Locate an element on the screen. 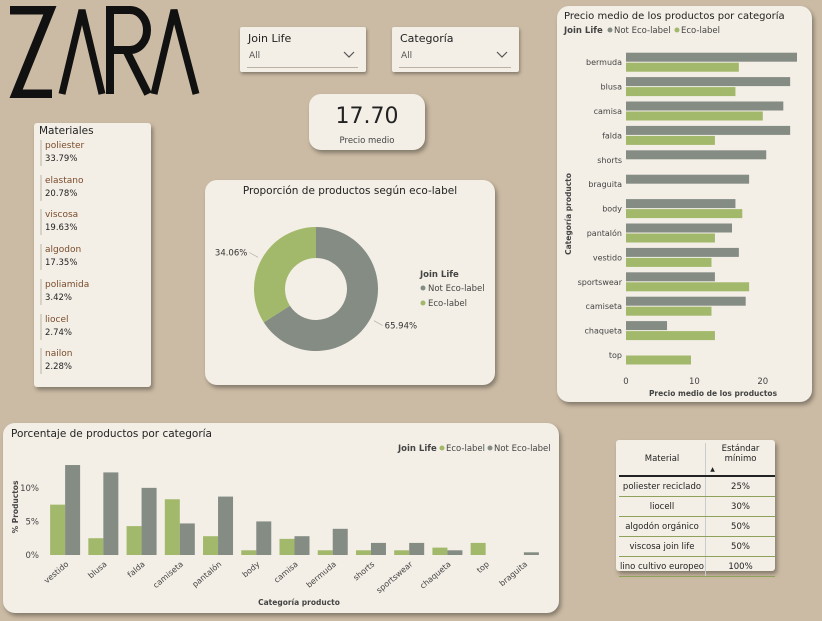  standard-cell: 50% is located at coordinates (740, 546).